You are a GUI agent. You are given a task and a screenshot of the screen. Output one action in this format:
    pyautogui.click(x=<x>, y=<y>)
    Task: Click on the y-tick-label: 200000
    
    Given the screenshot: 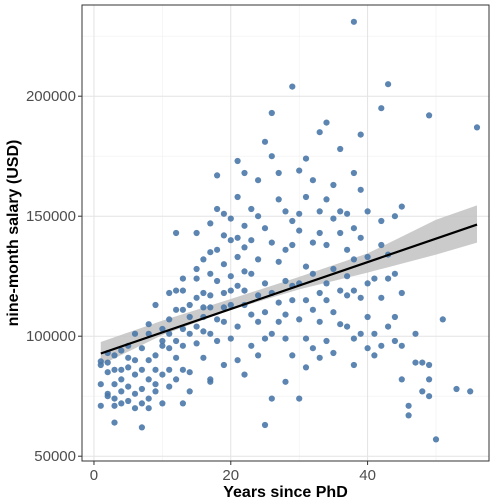 What is the action you would take?
    pyautogui.click(x=51, y=96)
    